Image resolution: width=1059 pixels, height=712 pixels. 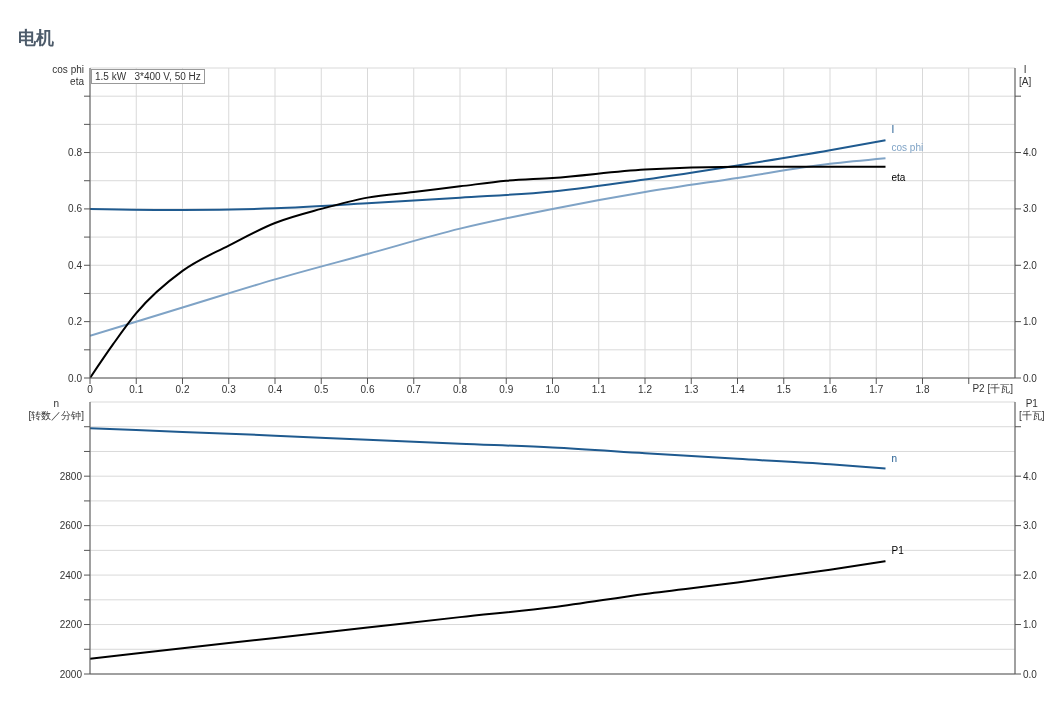 I want to click on y-tick-label: 2000, so click(x=71, y=674).